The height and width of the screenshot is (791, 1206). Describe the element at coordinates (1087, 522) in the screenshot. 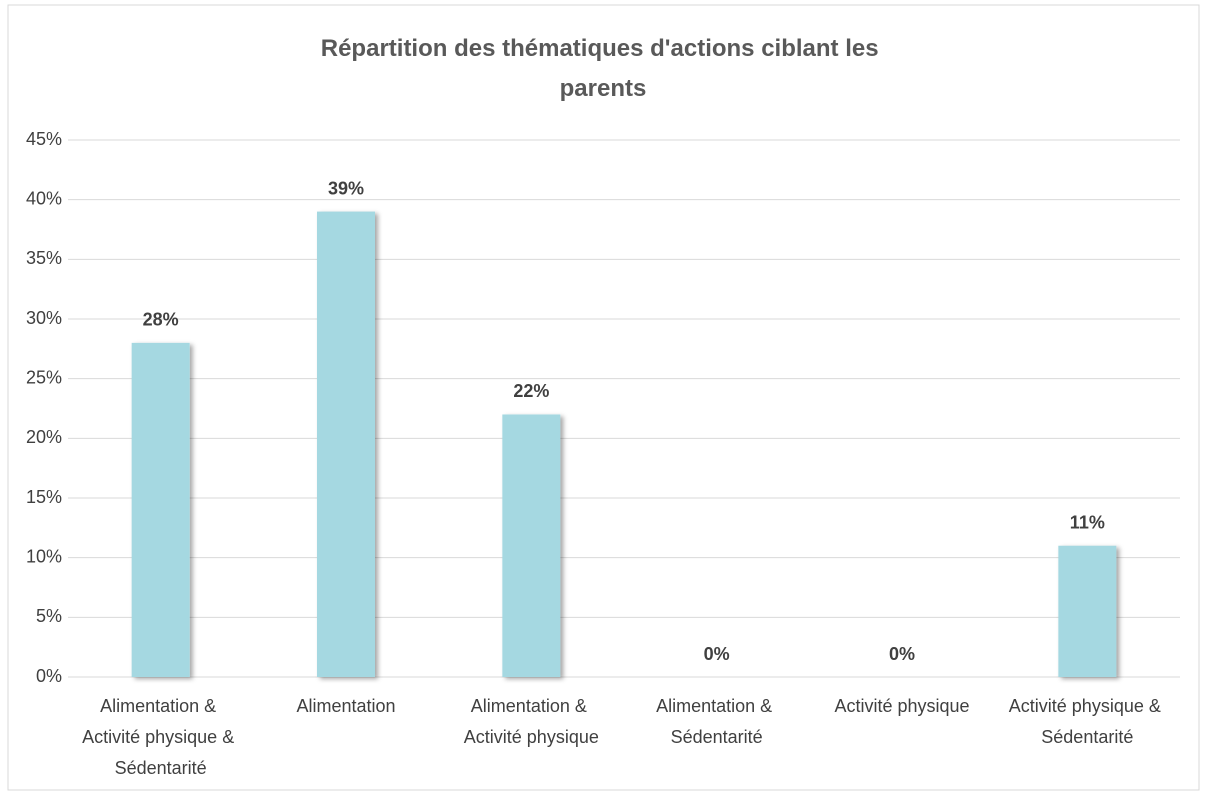

I see `data-label: 11%` at that location.